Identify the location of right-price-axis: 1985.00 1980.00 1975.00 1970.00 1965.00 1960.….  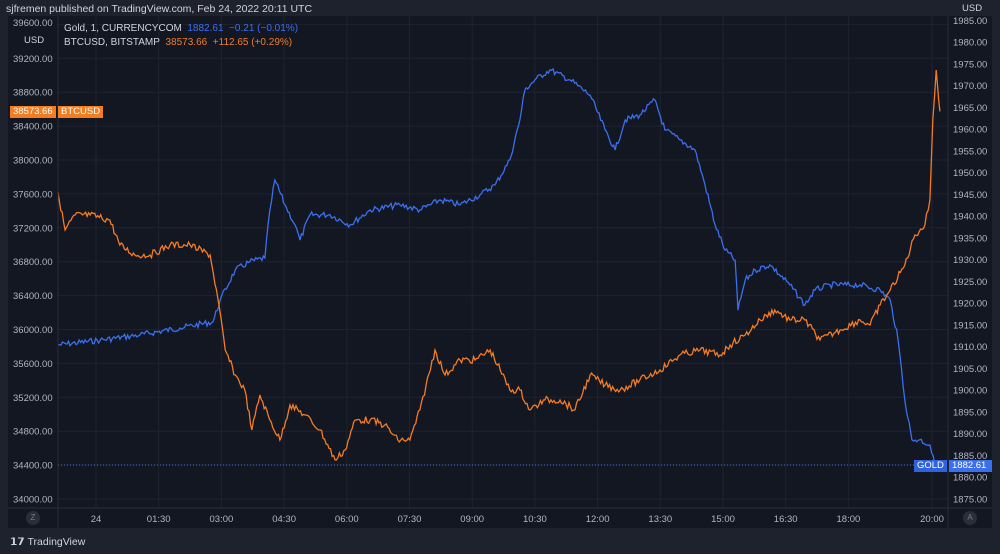
(970, 261).